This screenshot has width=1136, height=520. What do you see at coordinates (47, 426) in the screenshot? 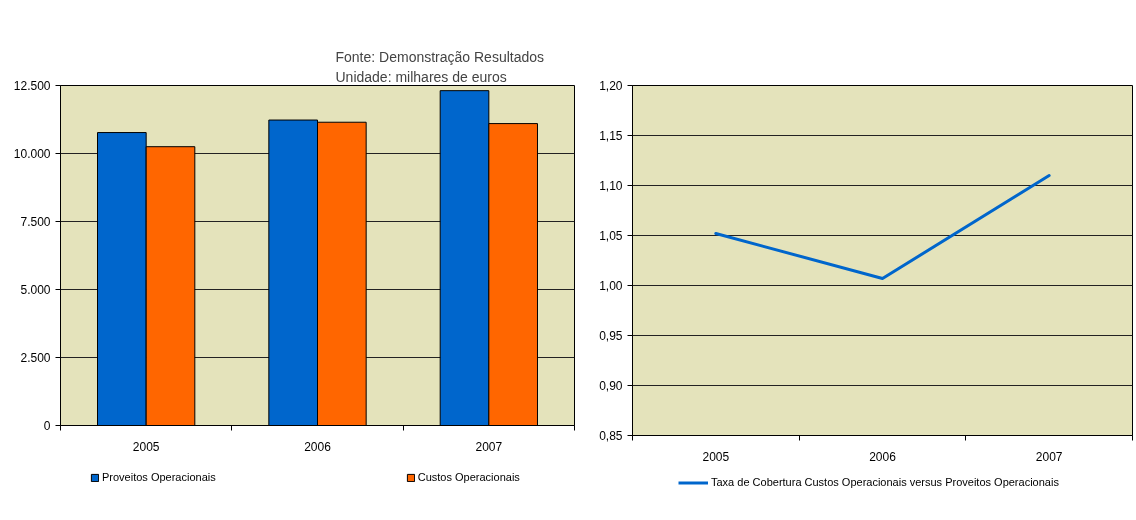
I see `y-tick-label: 0` at bounding box center [47, 426].